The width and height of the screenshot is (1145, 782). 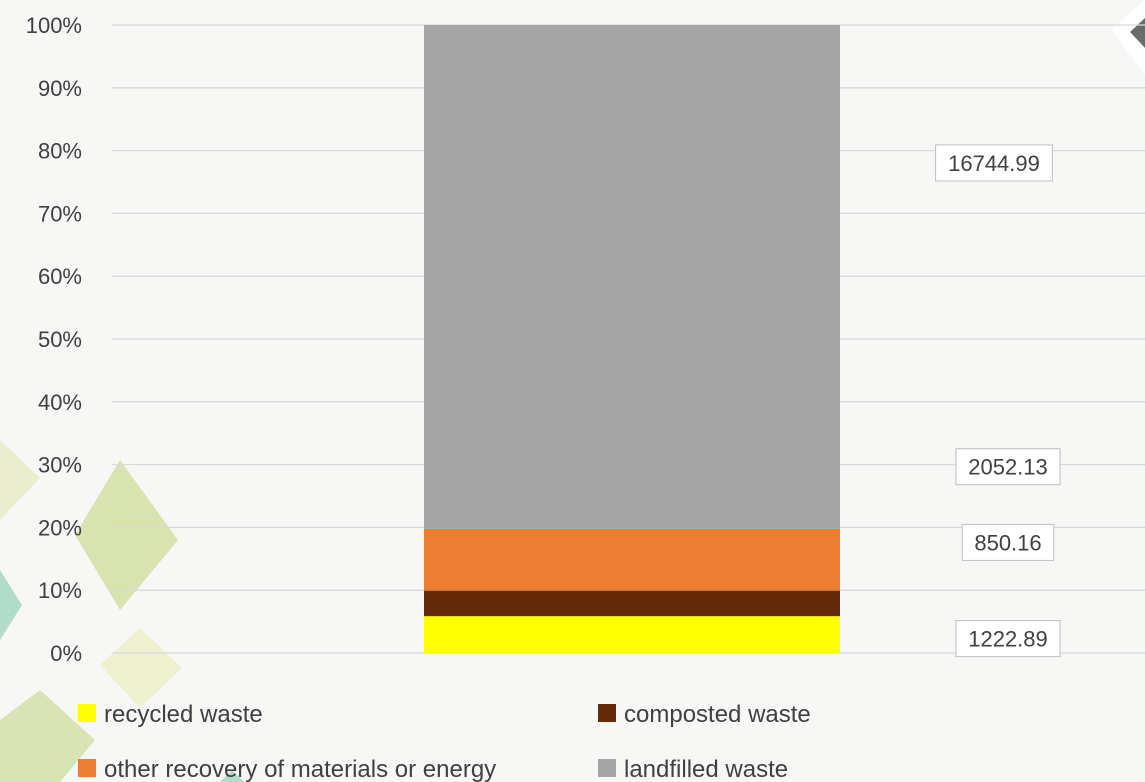 What do you see at coordinates (54, 25) in the screenshot?
I see `y-tick-label: 100%` at bounding box center [54, 25].